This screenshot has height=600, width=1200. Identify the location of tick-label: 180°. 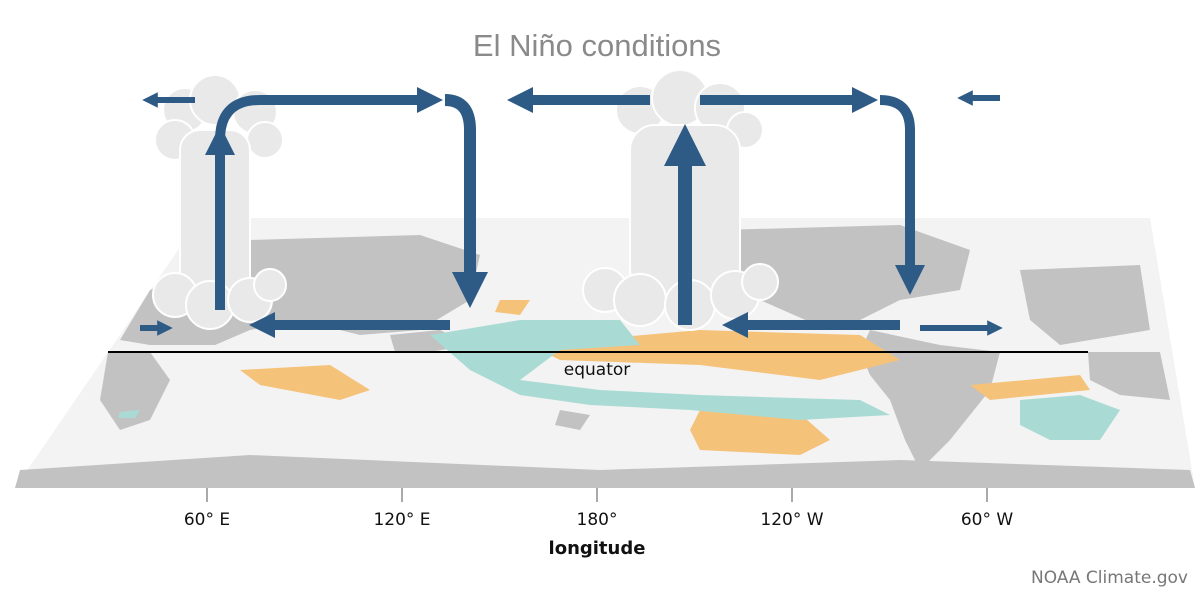
(597, 520).